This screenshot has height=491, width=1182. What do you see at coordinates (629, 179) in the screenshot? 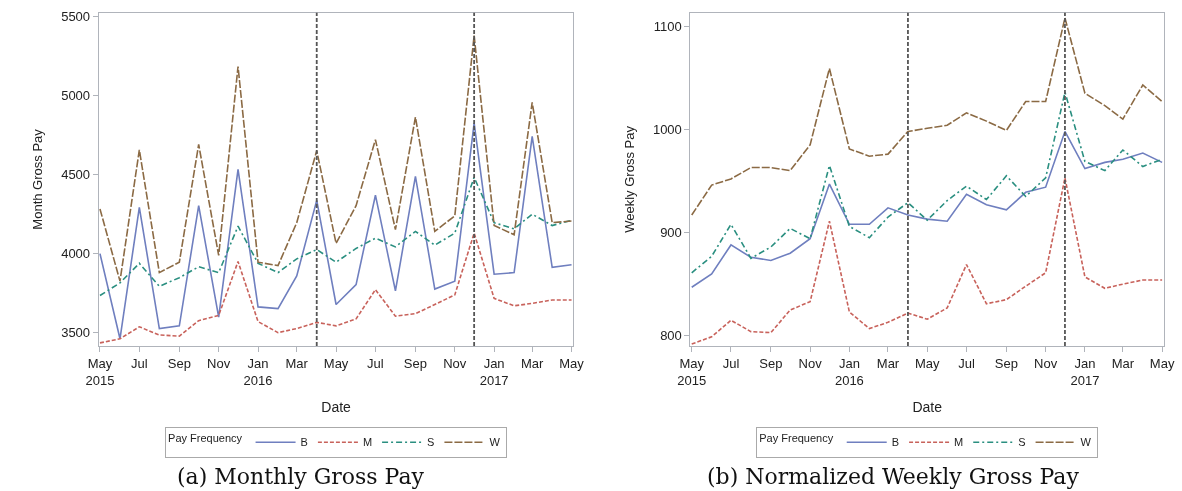
I see `y-axis-title: Weekly Gross Pay` at bounding box center [629, 179].